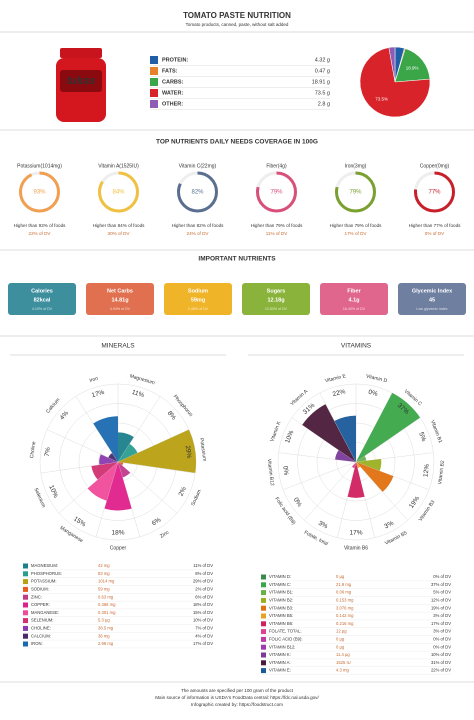 The height and width of the screenshot is (720, 474). I want to click on macro-amount: 0.47 g, so click(322, 71).